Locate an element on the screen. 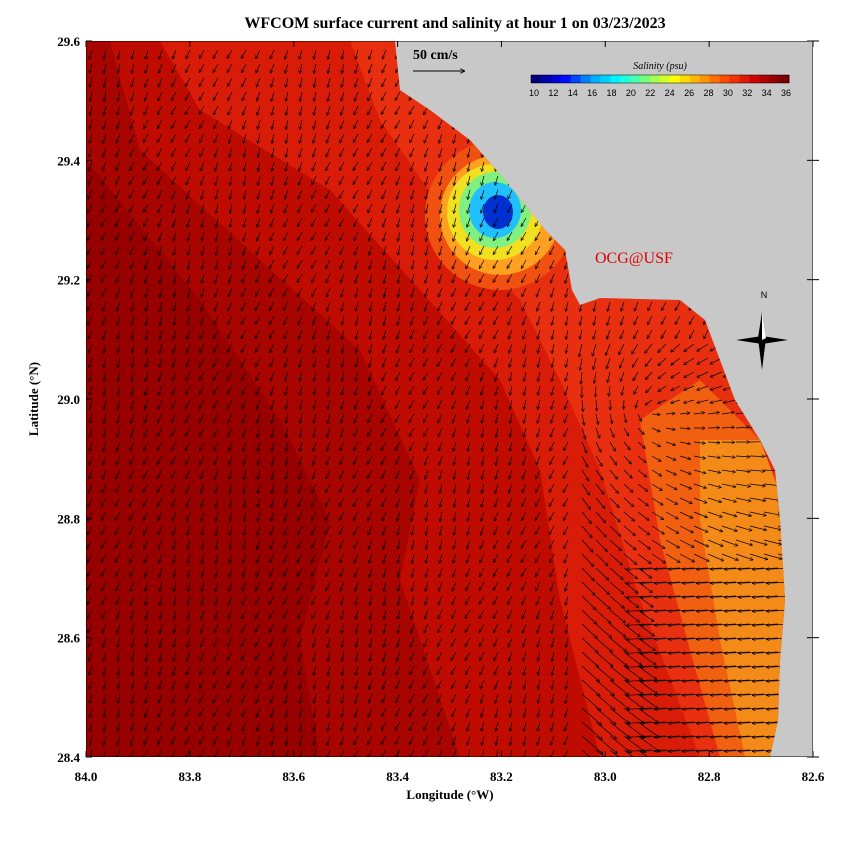 The height and width of the screenshot is (847, 857). x-tick-label: 83.4 is located at coordinates (397, 776).